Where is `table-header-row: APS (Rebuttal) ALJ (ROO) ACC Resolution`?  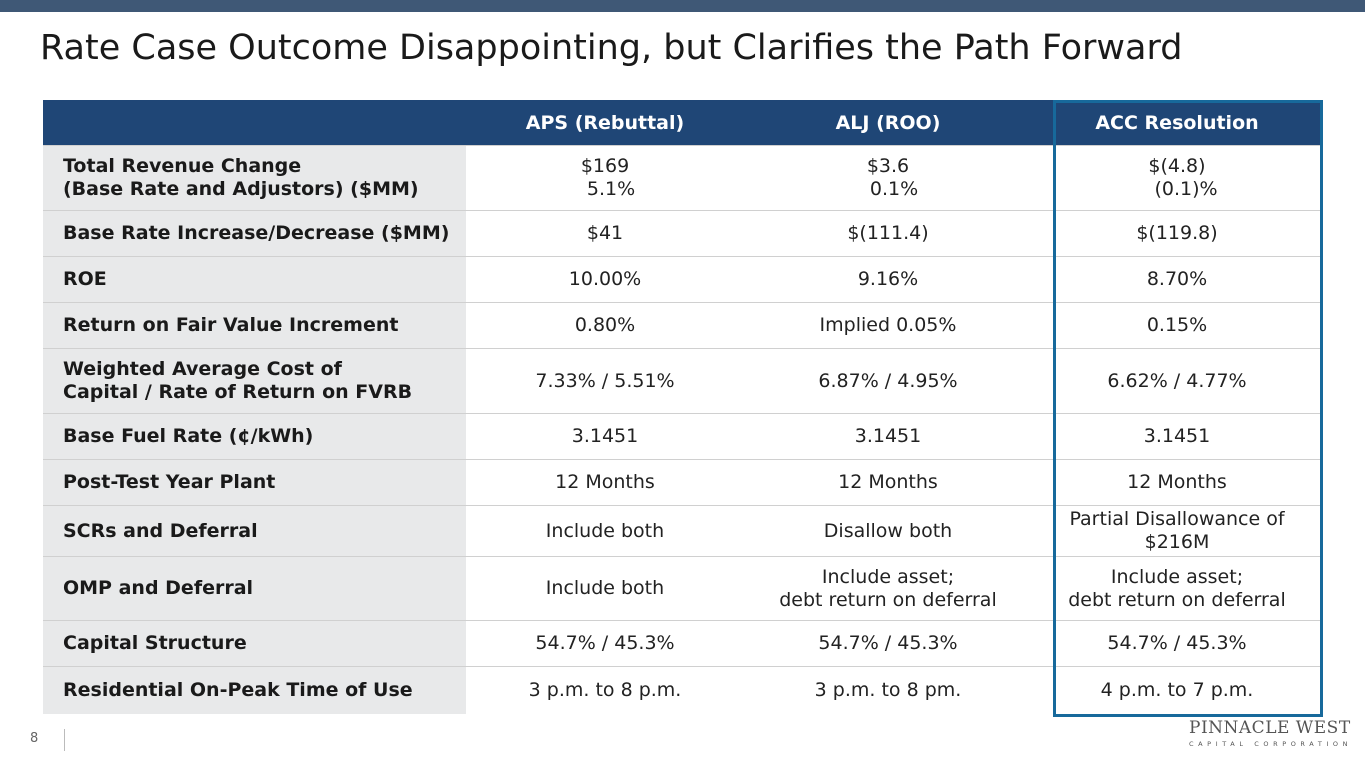
table-header-row: APS (Rebuttal) ALJ (ROO) ACC Resolution is located at coordinates (682, 123).